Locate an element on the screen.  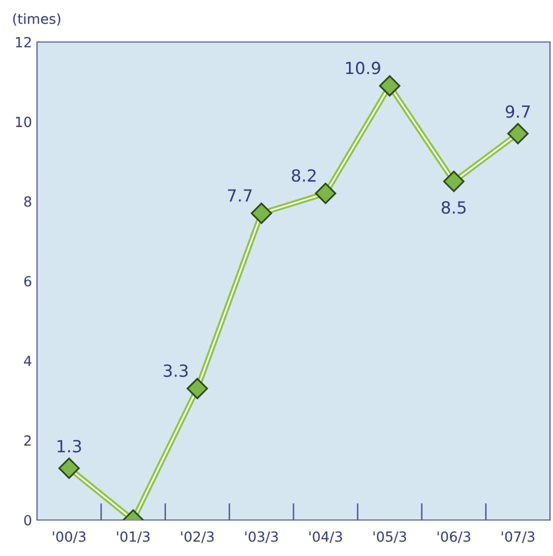
y-tick-label: 6 is located at coordinates (28, 281).